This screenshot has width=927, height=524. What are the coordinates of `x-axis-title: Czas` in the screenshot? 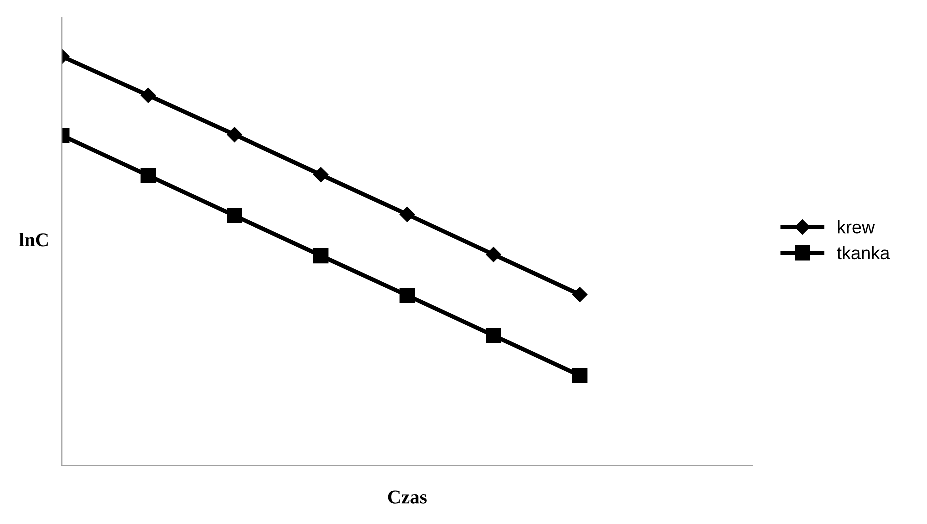 It's located at (407, 497).